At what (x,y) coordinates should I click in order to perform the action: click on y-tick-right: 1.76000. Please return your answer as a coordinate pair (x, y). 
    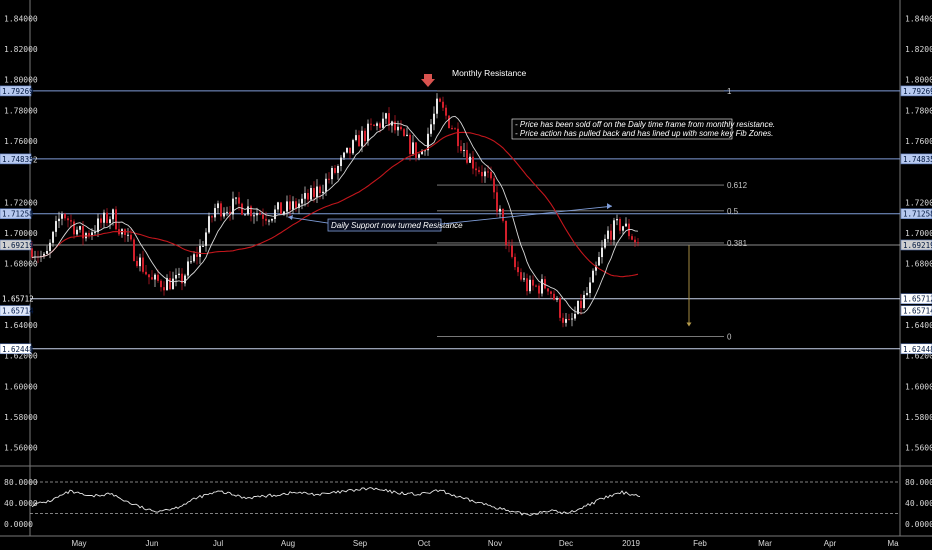
    Looking at the image, I should click on (918, 141).